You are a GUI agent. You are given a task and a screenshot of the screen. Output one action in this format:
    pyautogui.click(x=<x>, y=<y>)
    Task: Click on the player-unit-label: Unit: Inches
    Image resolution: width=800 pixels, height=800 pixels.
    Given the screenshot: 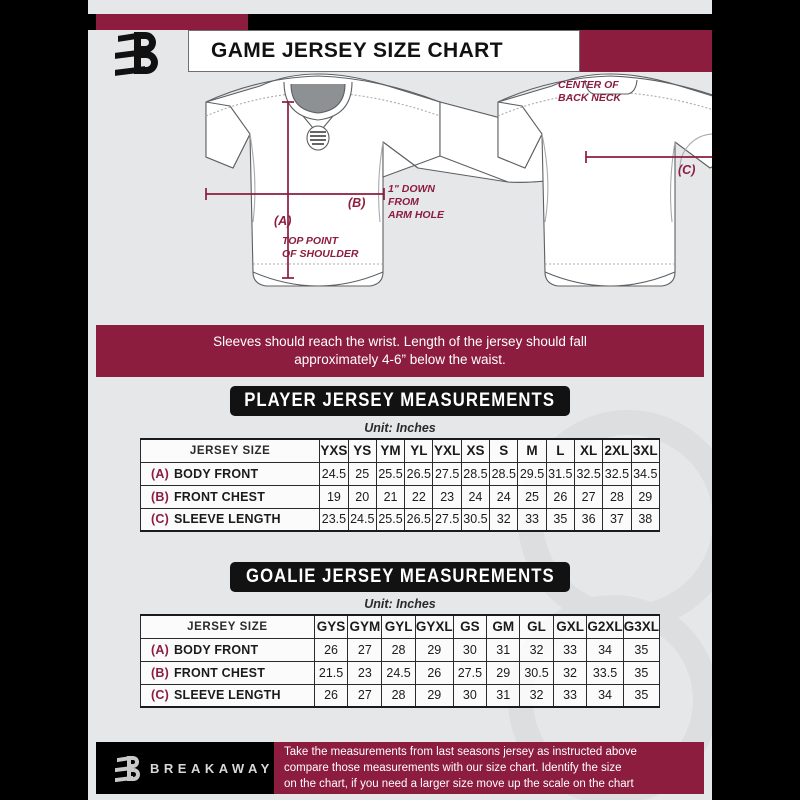 What is the action you would take?
    pyautogui.click(x=400, y=428)
    